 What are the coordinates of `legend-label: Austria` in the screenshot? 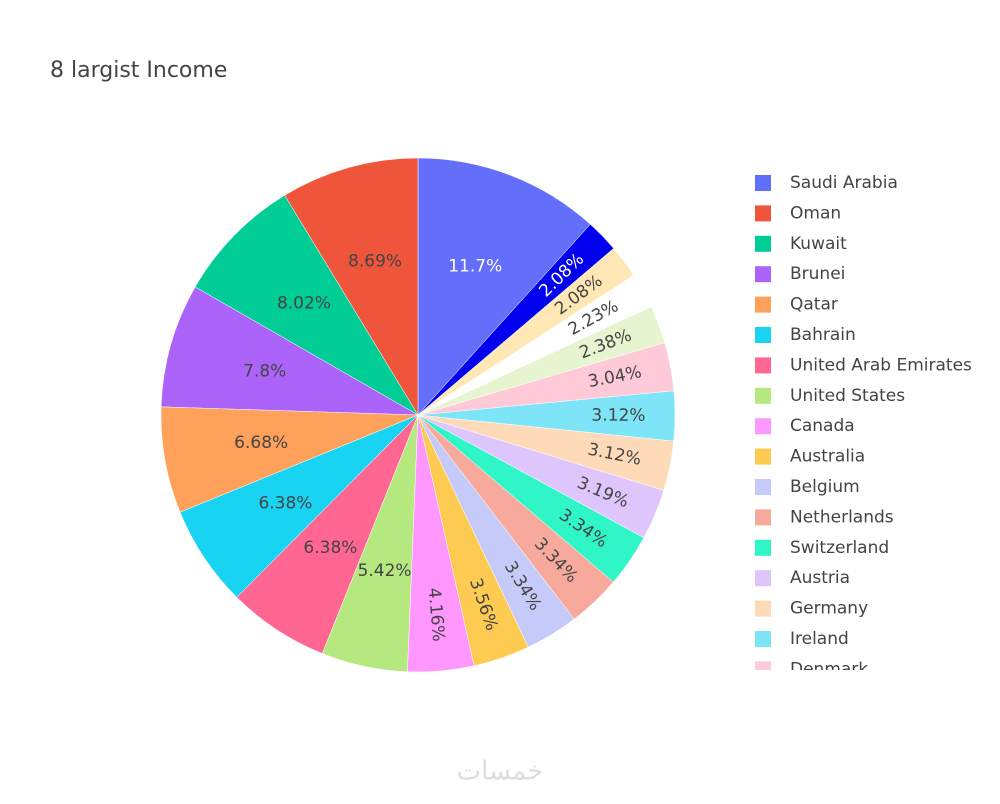 It's located at (820, 578).